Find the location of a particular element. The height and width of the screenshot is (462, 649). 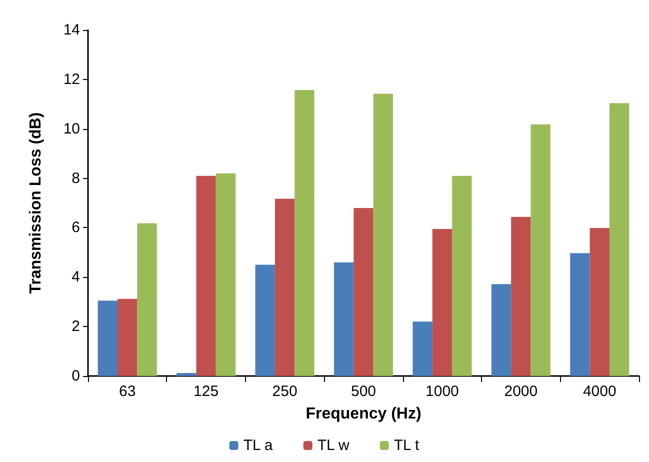

x-axis-title: Frequency (Hz) is located at coordinates (364, 414).